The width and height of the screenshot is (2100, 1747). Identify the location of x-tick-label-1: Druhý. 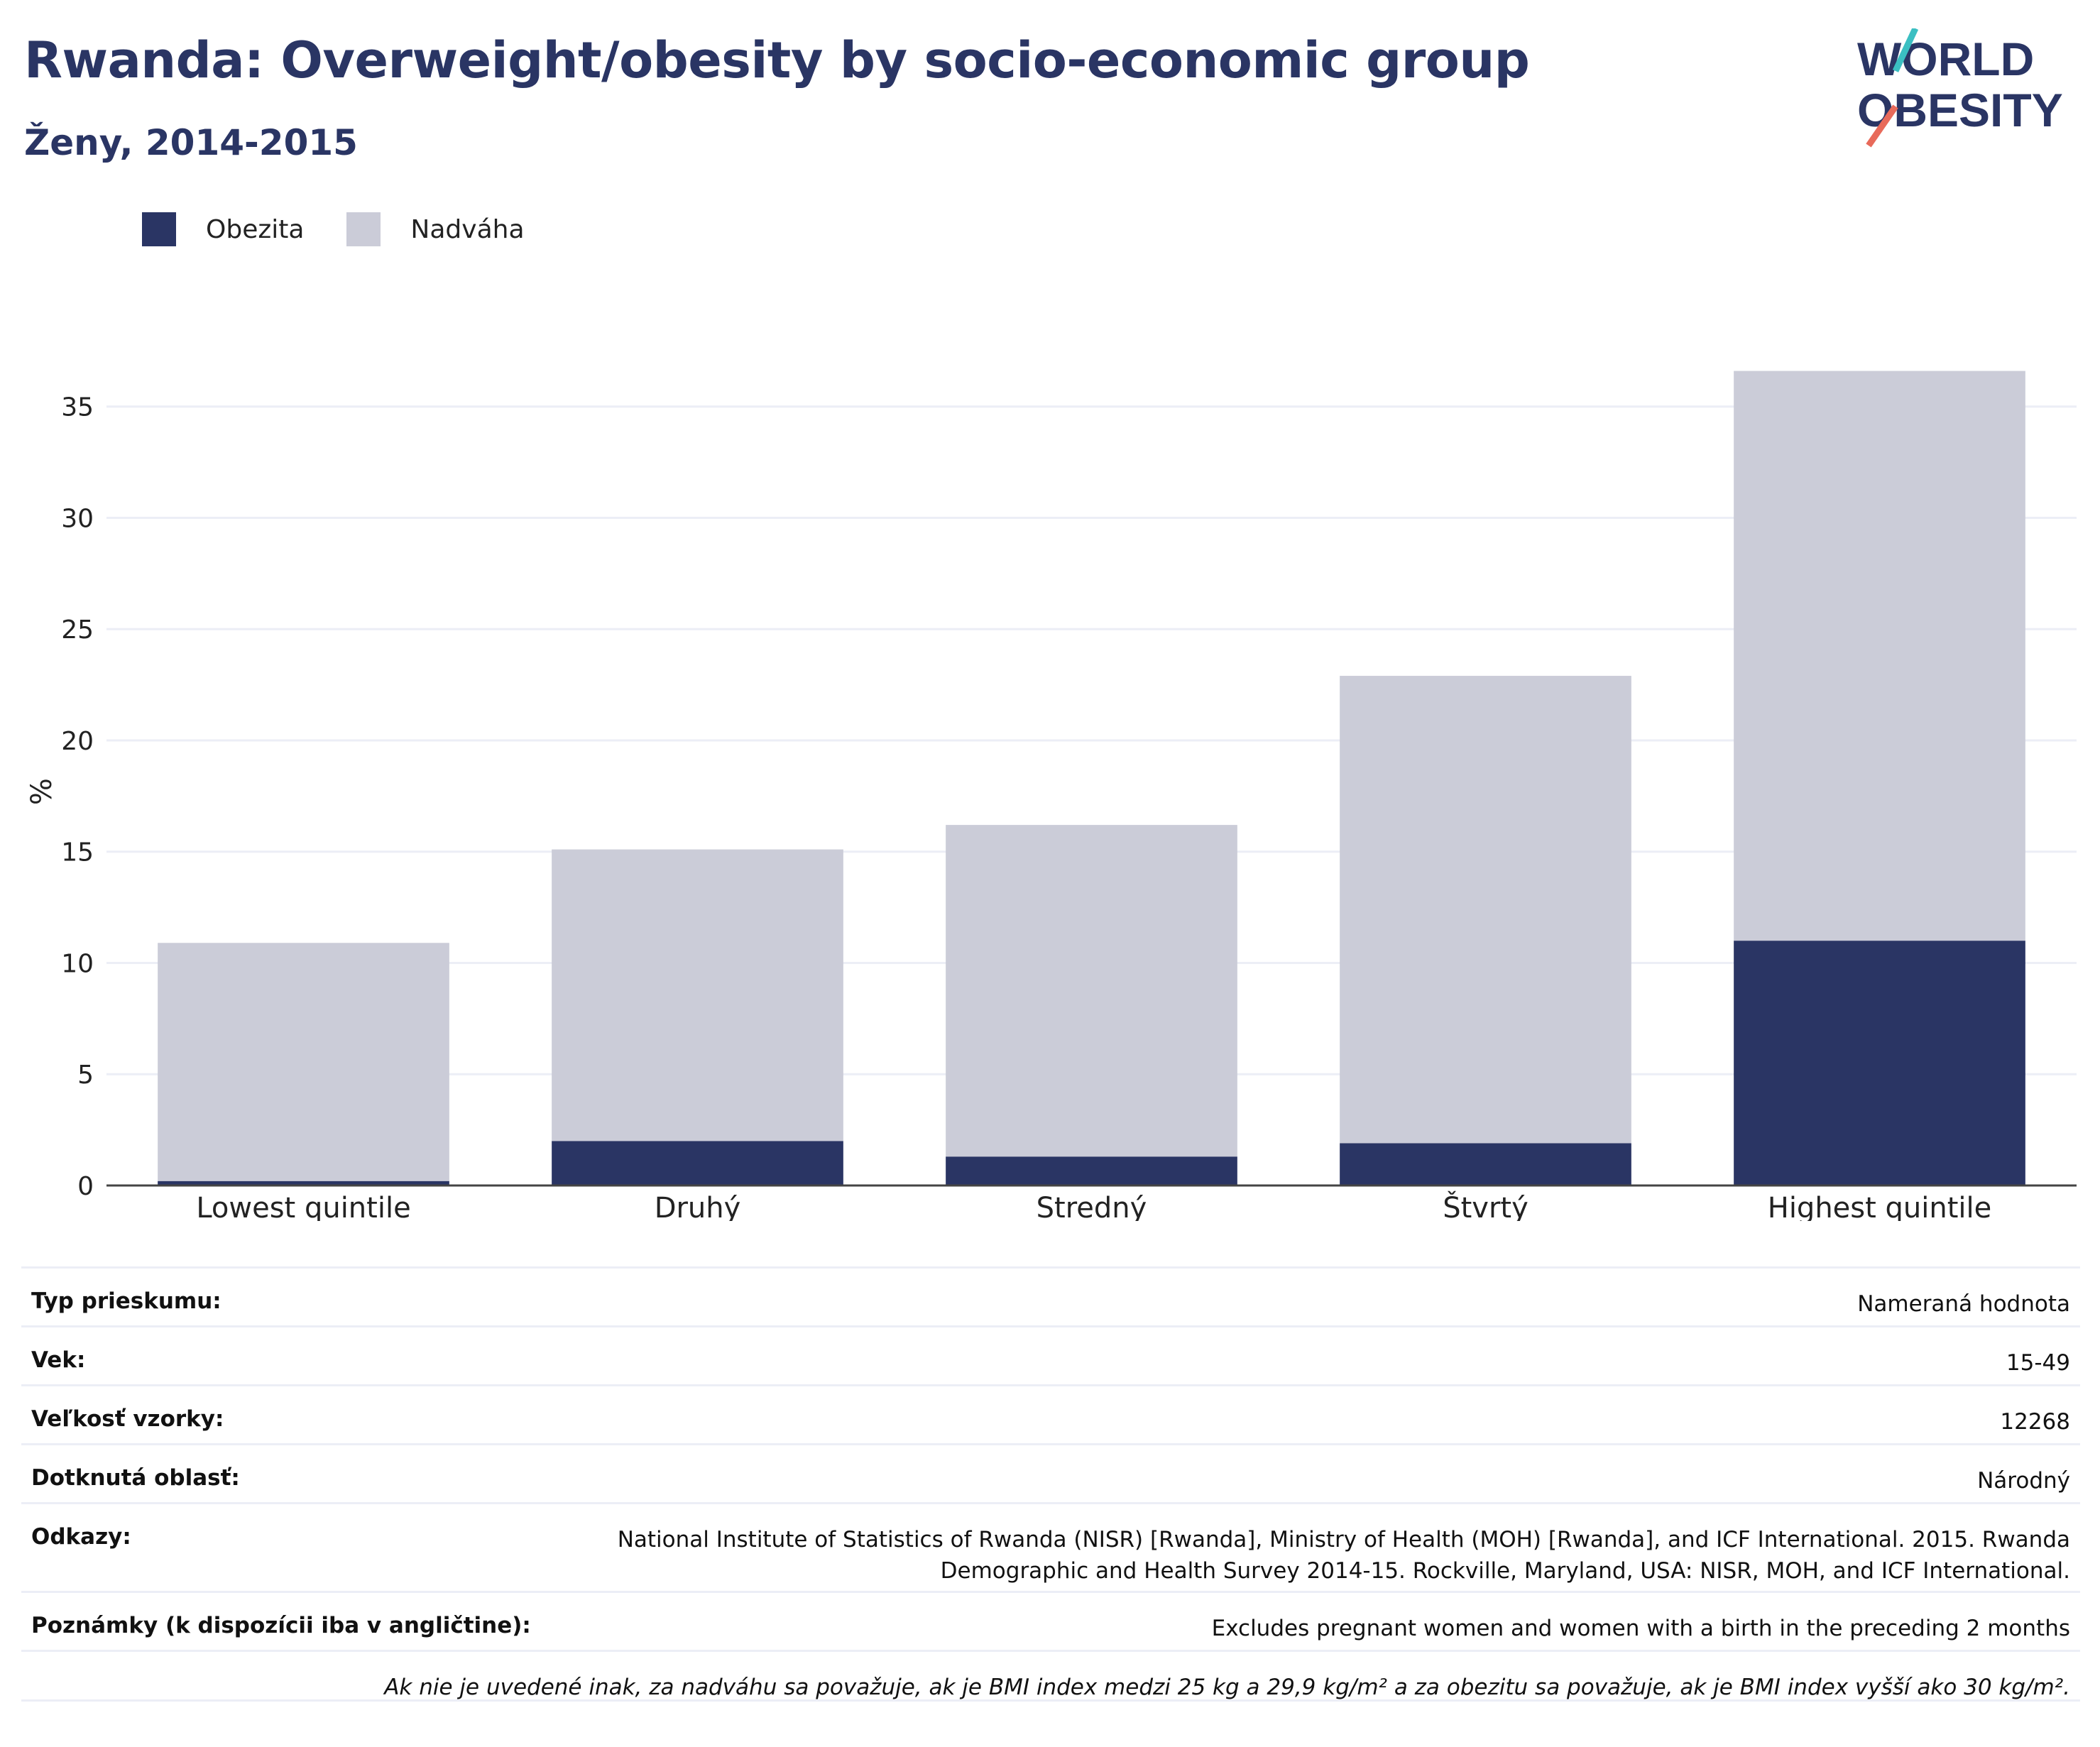
(698, 1206).